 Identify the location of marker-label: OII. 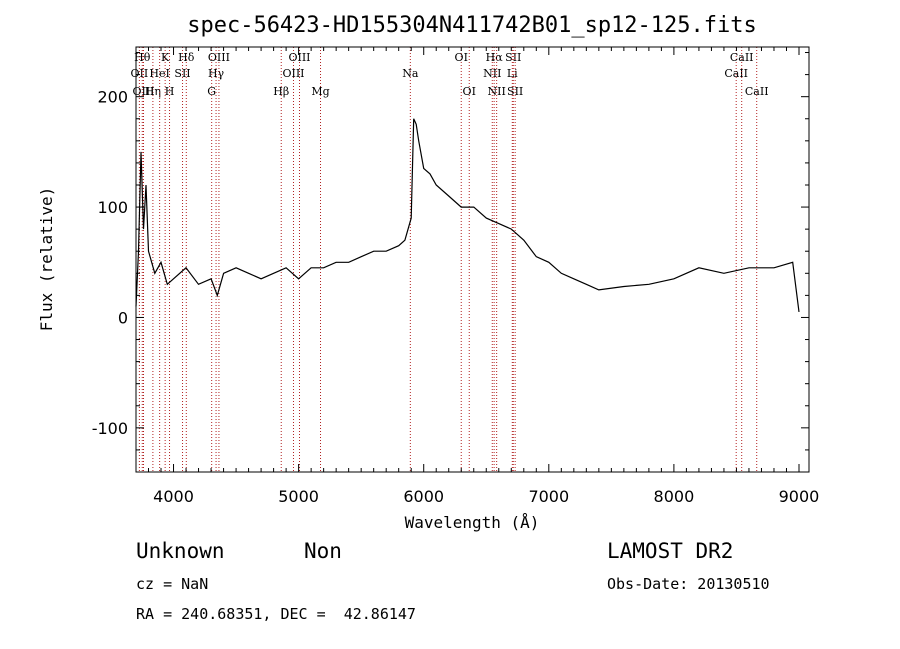
(140, 73).